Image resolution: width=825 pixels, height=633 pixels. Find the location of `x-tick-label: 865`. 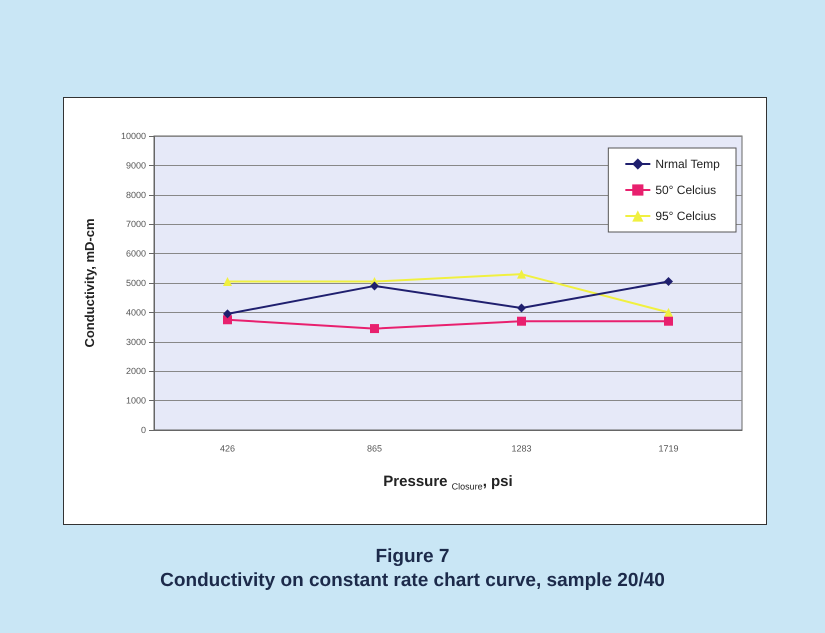

x-tick-label: 865 is located at coordinates (374, 449).